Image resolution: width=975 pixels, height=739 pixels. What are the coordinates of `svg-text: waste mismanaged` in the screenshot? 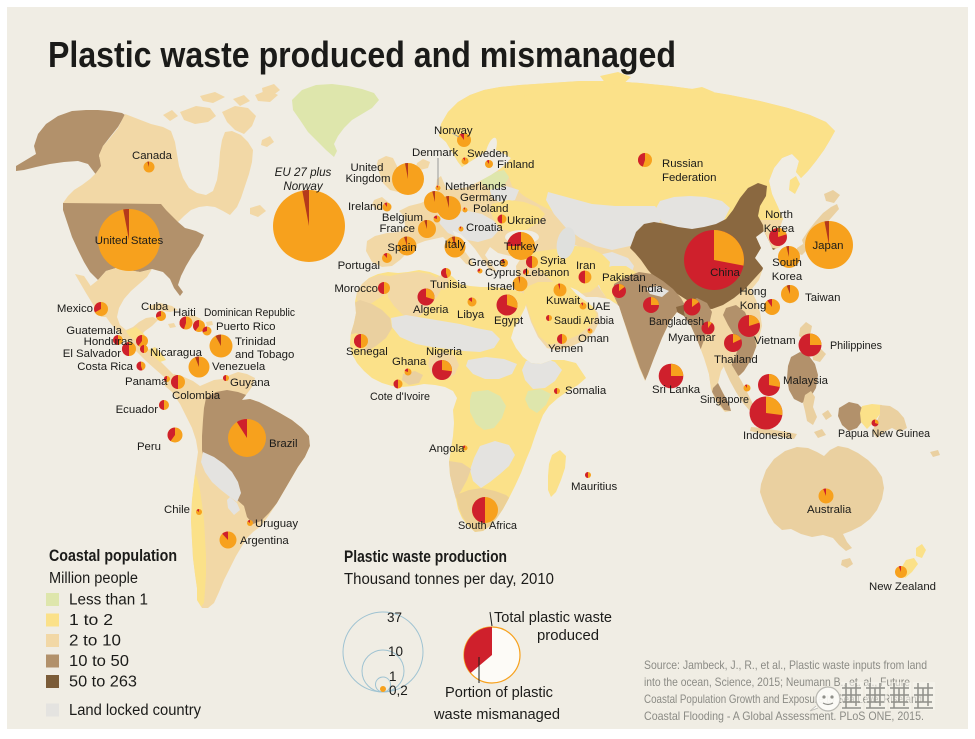 It's located at (496, 715).